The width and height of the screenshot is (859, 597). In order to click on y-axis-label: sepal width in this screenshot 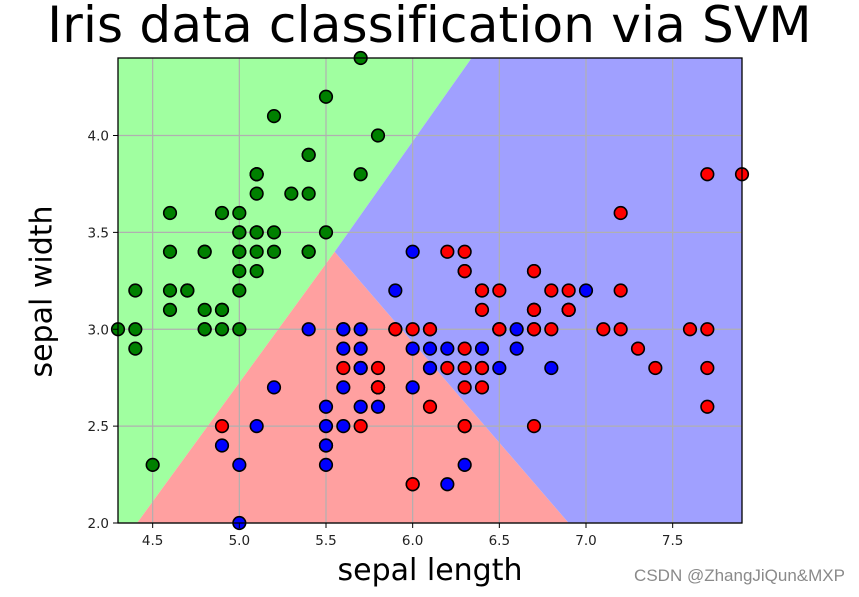, I will do `click(42, 291)`.